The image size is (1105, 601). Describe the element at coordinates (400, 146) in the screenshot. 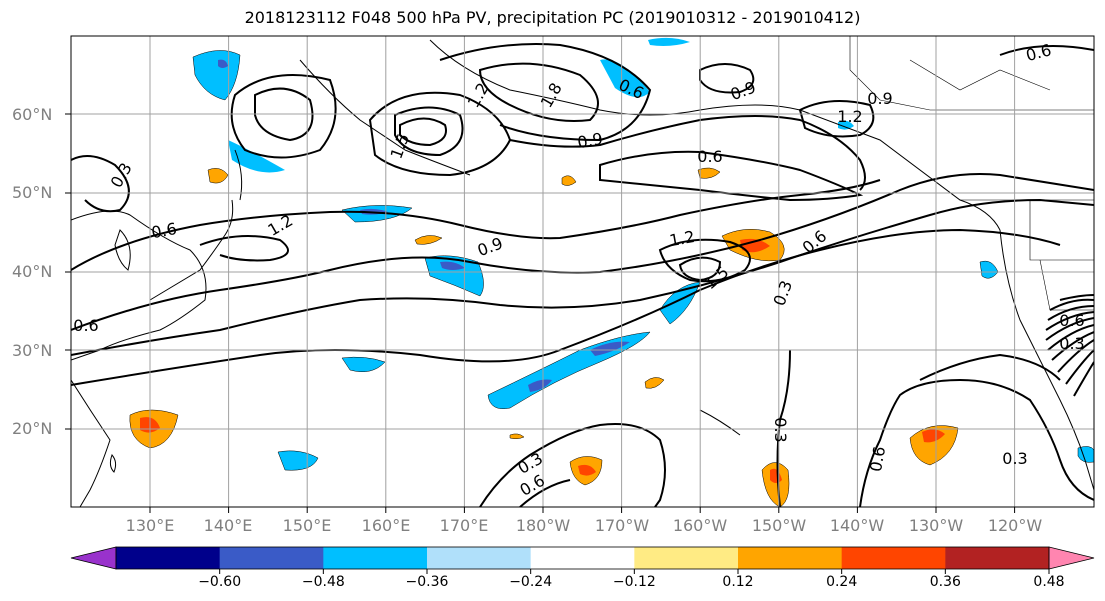

I see `contour-label: 1.5` at that location.